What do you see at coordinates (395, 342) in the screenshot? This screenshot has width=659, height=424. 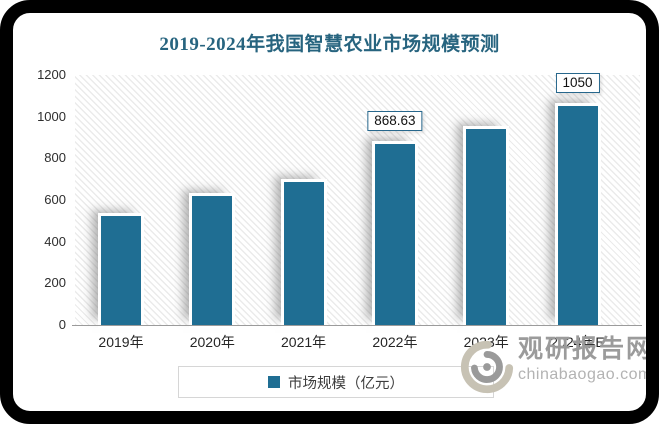 I see `x-axis-label: 2022年` at bounding box center [395, 342].